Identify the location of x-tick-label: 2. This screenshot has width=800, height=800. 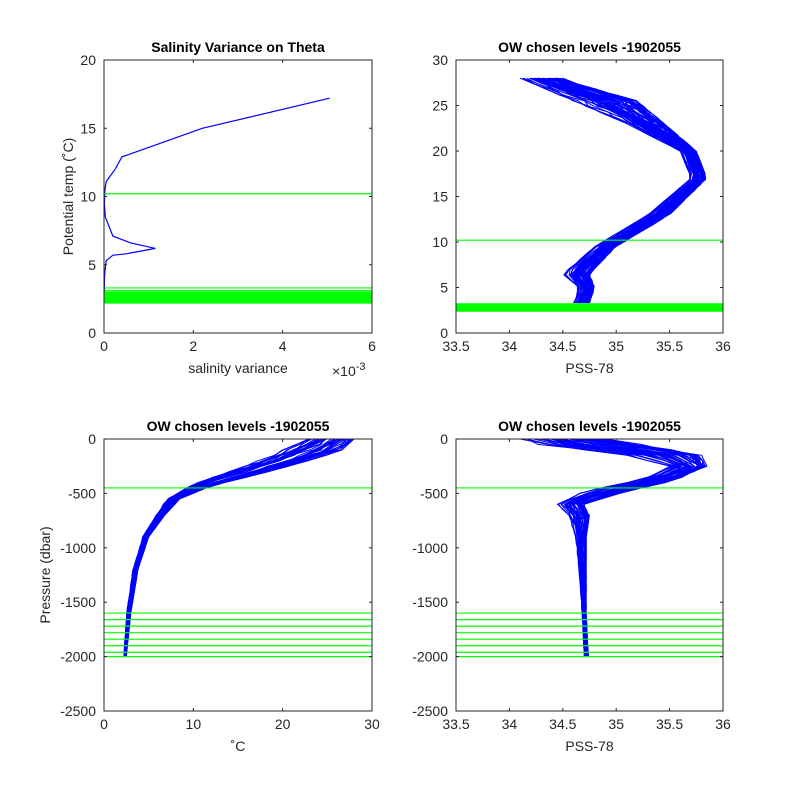
(193, 346).